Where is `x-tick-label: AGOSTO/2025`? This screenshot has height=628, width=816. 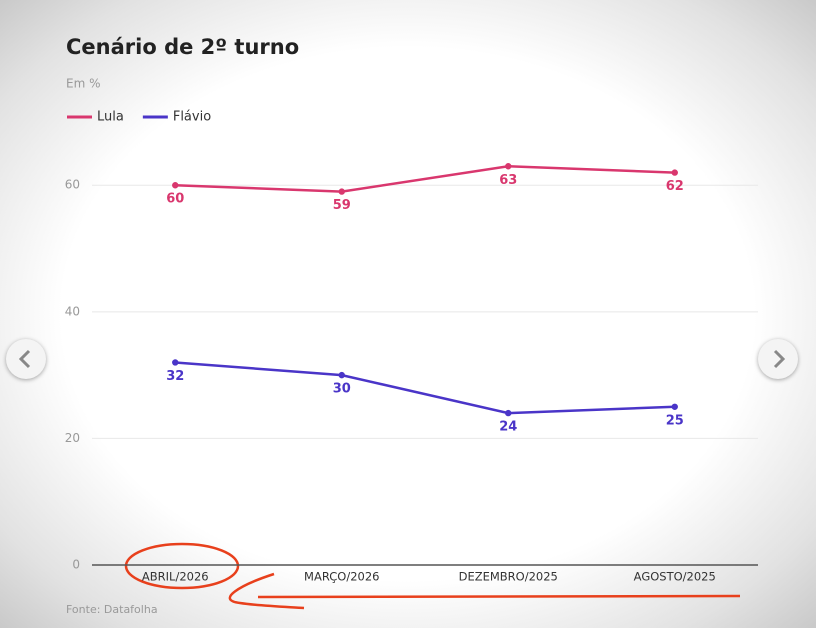
x-tick-label: AGOSTO/2025 is located at coordinates (675, 577).